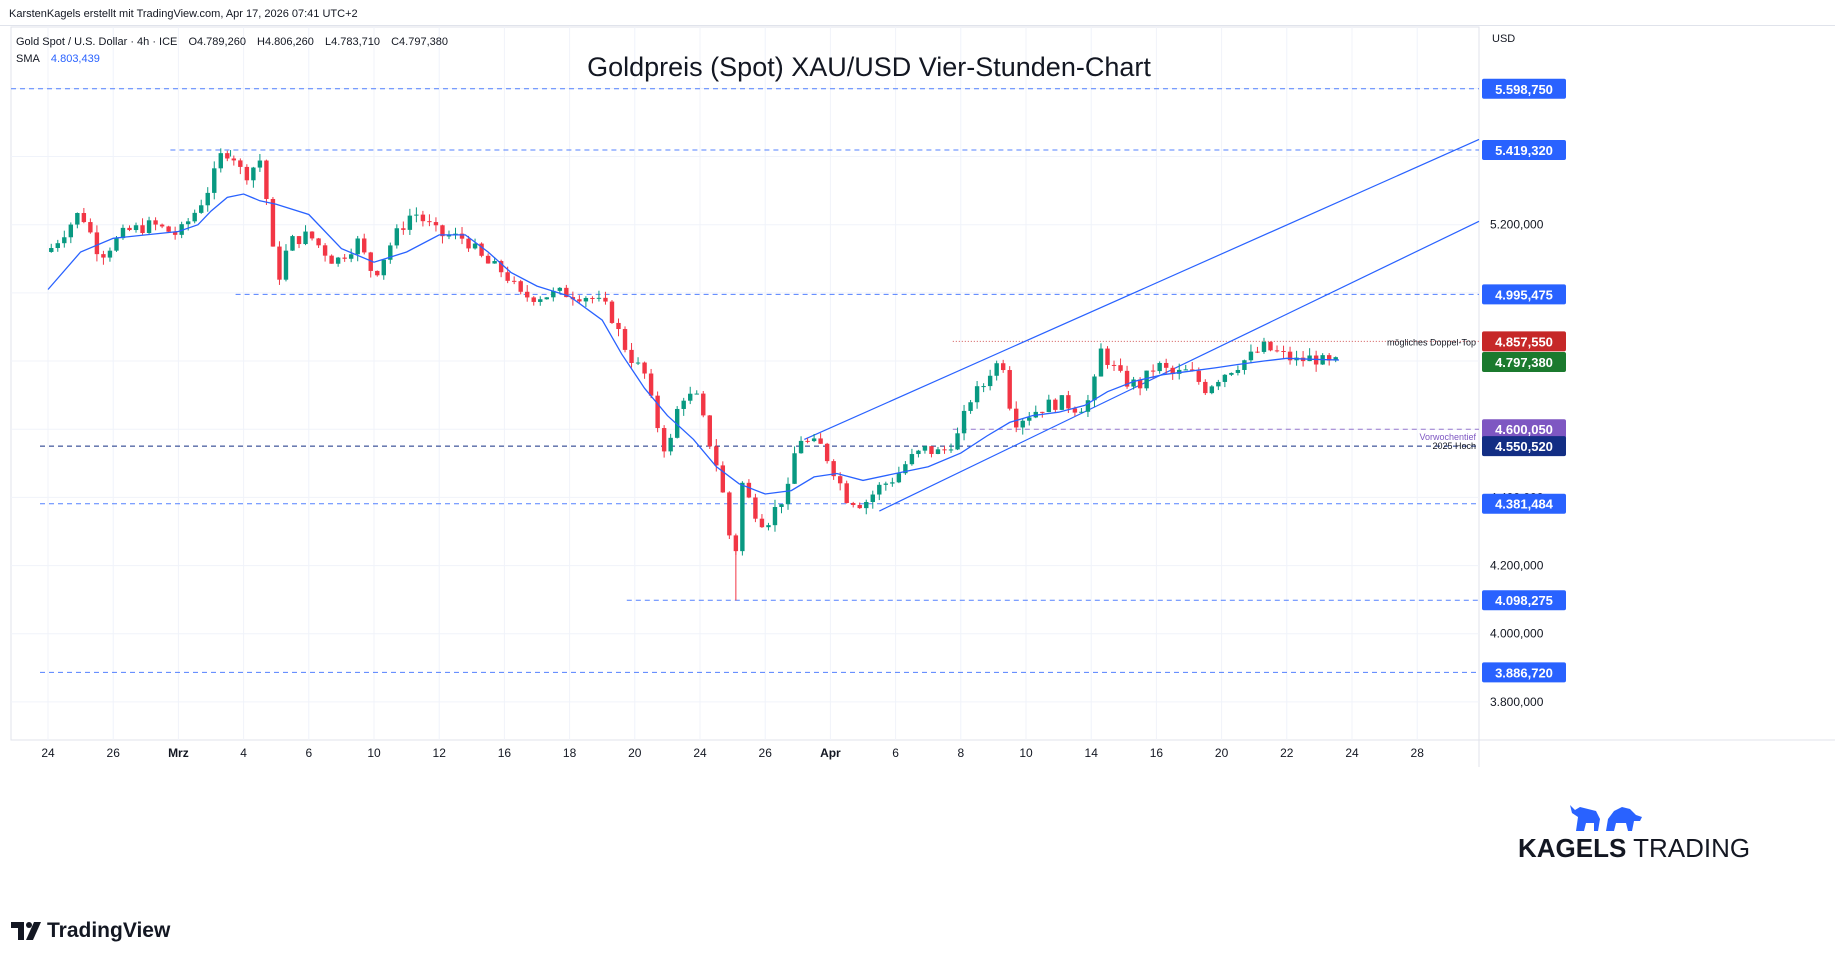 The height and width of the screenshot is (959, 1835). Describe the element at coordinates (1431, 342) in the screenshot. I see `level-annotation: mögliches Doppel-Top` at that location.